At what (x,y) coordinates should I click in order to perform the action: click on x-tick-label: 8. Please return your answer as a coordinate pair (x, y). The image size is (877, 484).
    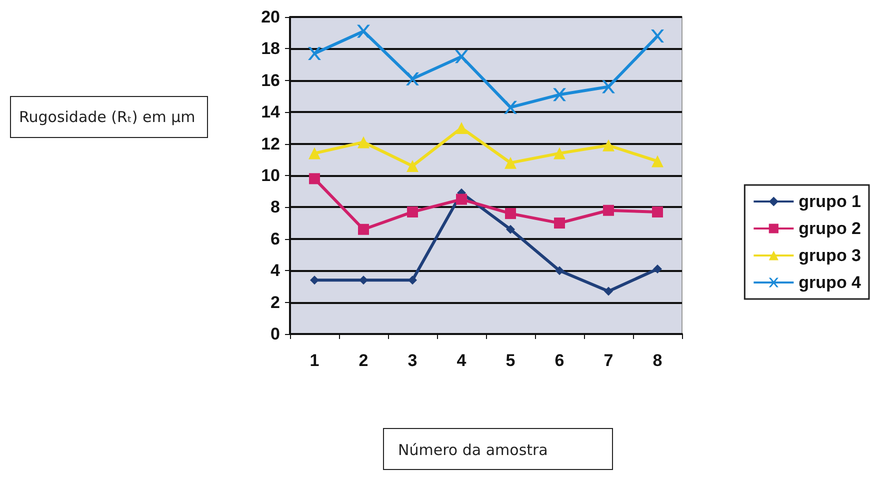
    Looking at the image, I should click on (657, 360).